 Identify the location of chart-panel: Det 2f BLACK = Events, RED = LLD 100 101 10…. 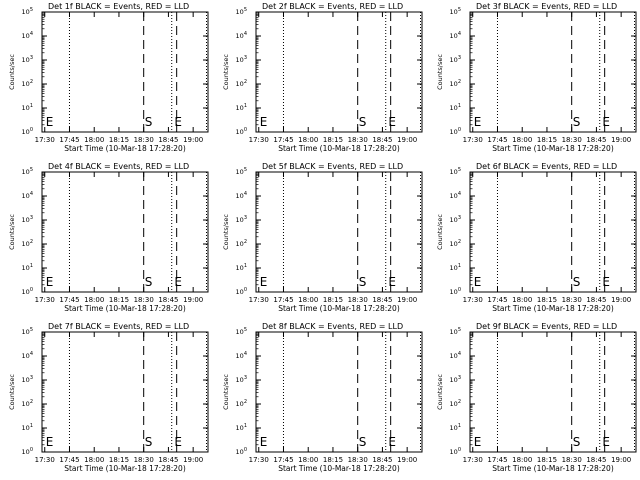
(322, 77).